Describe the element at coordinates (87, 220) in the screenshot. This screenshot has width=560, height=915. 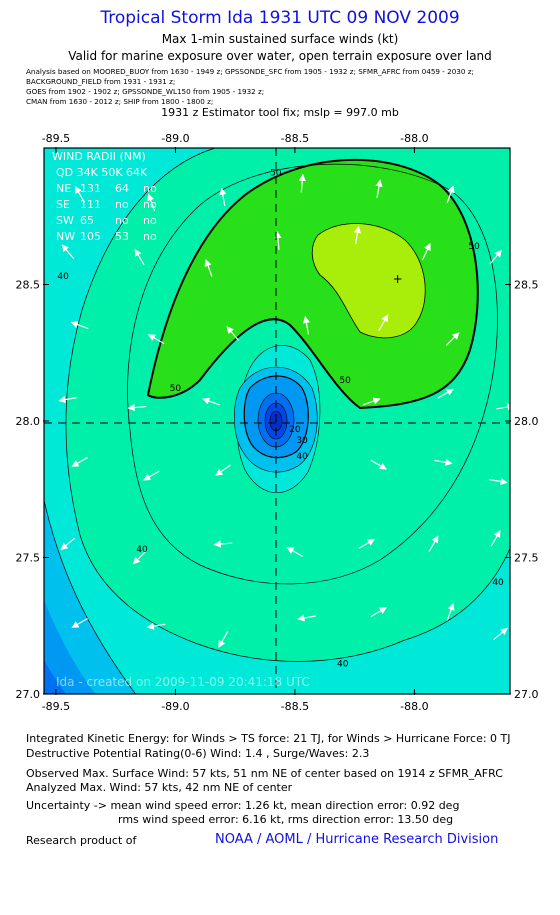
I see `wind-radii-k34: 65` at that location.